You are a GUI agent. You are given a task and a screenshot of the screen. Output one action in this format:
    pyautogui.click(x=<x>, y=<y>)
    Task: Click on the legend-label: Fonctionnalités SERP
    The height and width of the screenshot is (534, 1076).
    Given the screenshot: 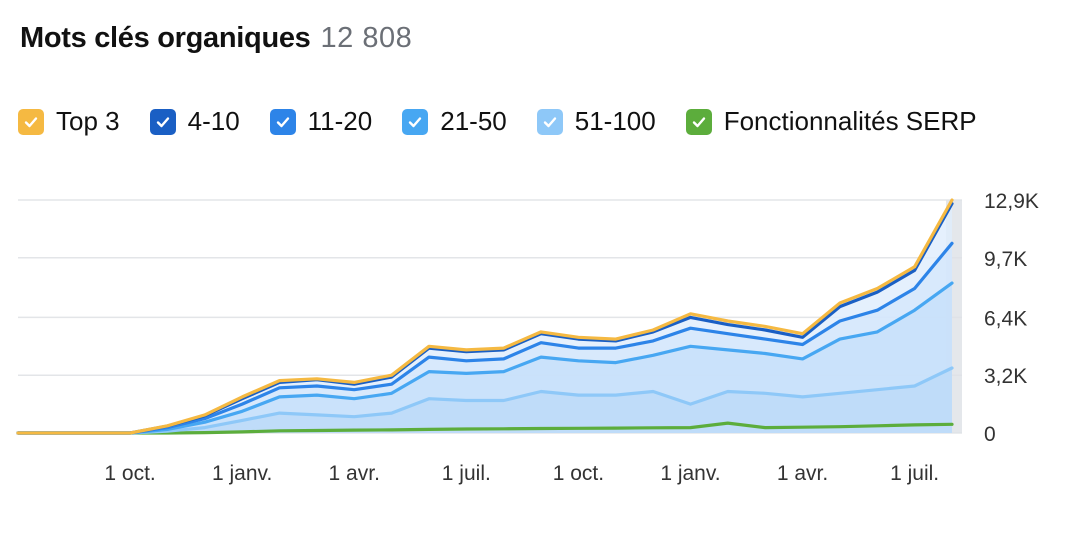 What is the action you would take?
    pyautogui.click(x=850, y=121)
    